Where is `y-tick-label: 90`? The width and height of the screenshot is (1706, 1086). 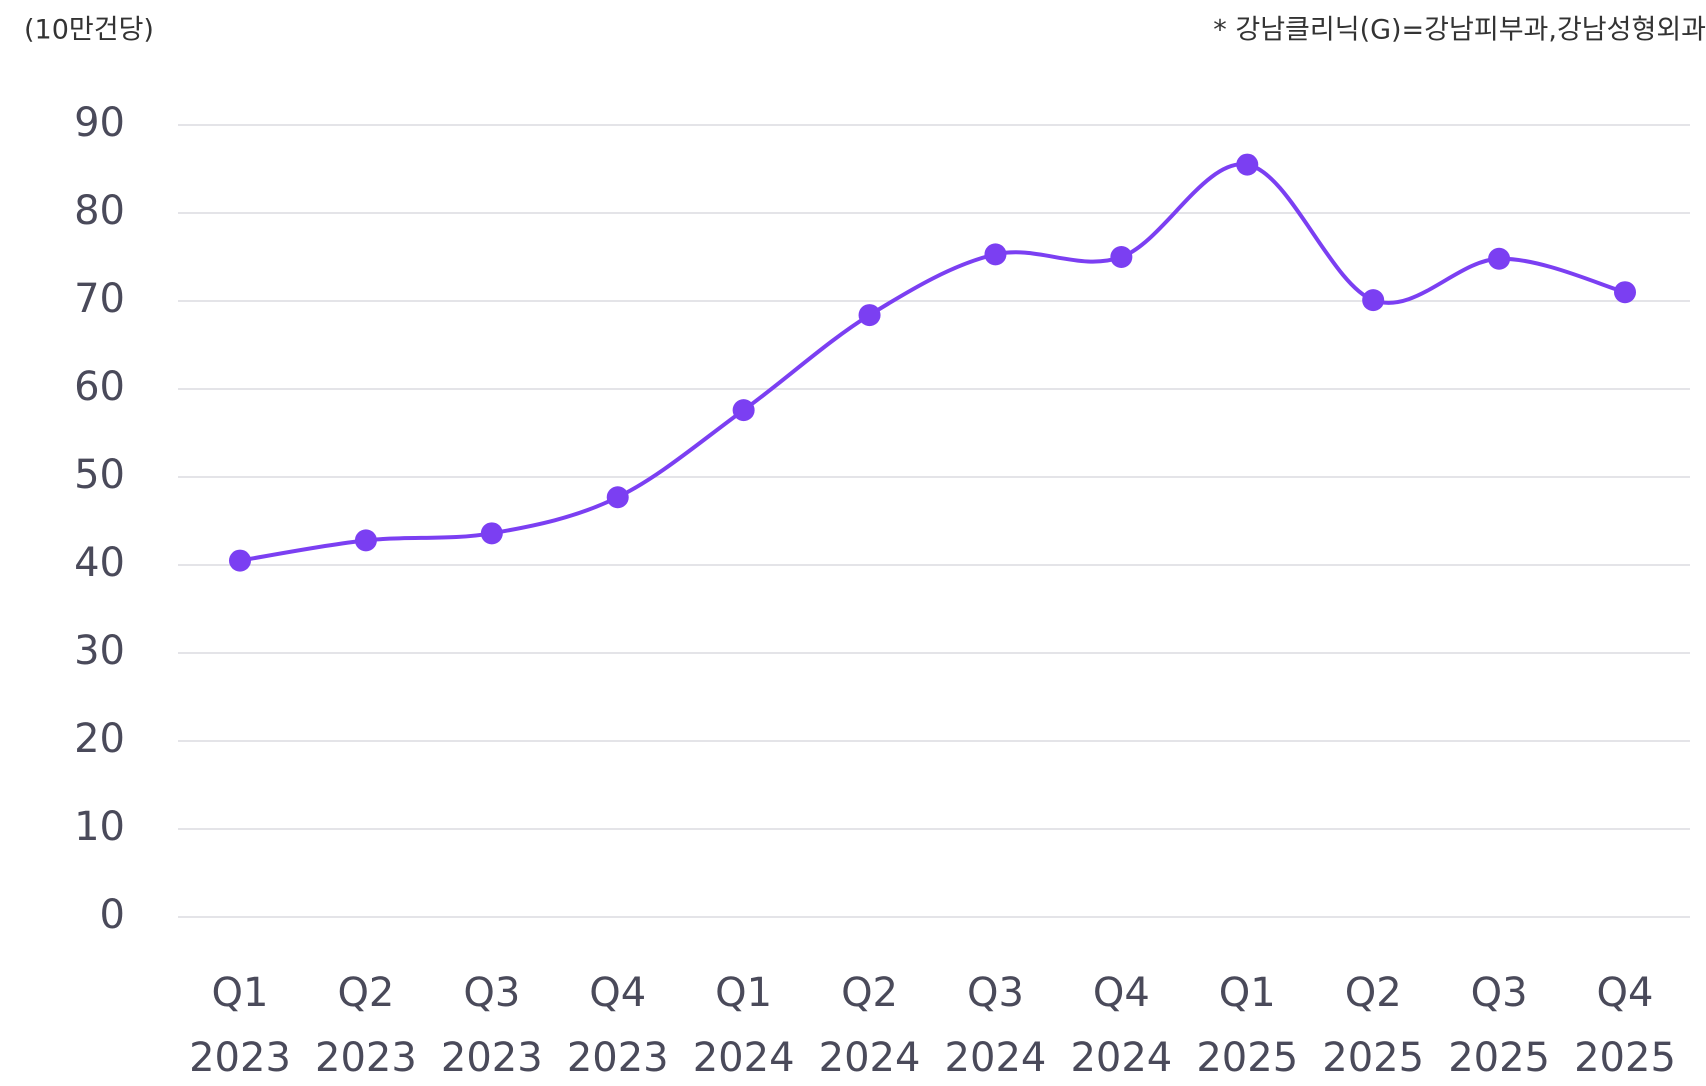
y-tick-label: 90 is located at coordinates (99, 123).